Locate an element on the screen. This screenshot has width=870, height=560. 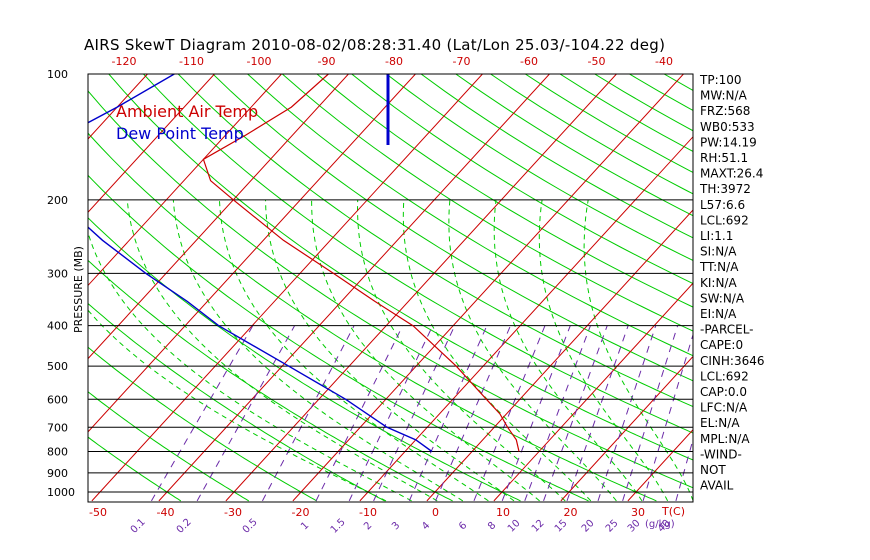
pressure-tick-label: 300 is located at coordinates (57, 273).